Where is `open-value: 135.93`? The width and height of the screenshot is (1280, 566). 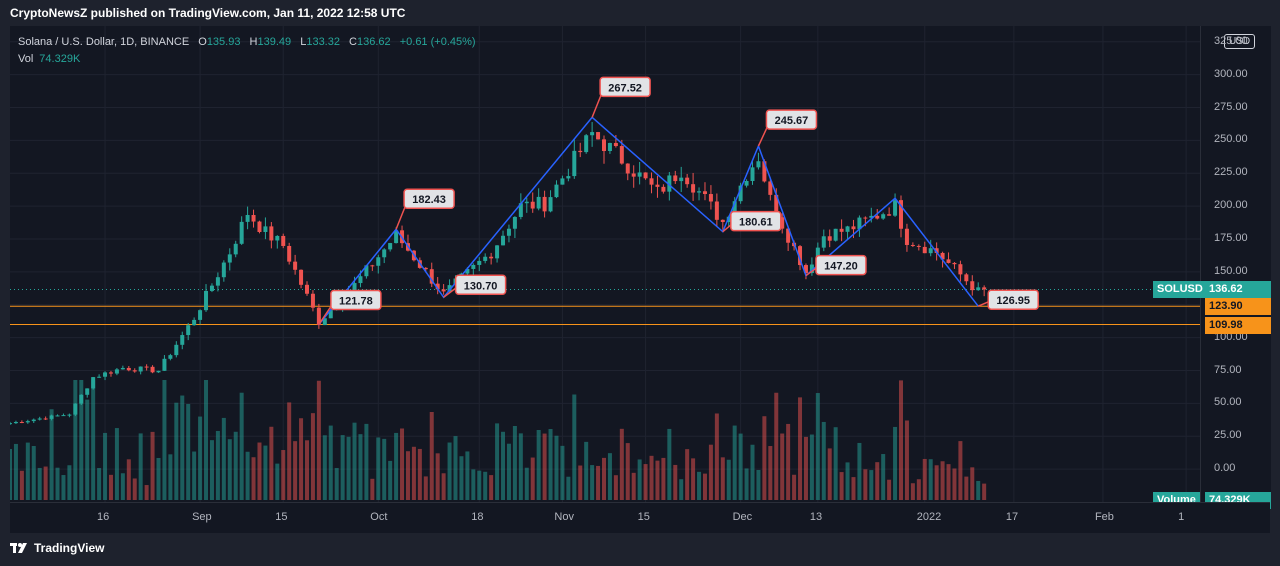 open-value: 135.93 is located at coordinates (223, 42).